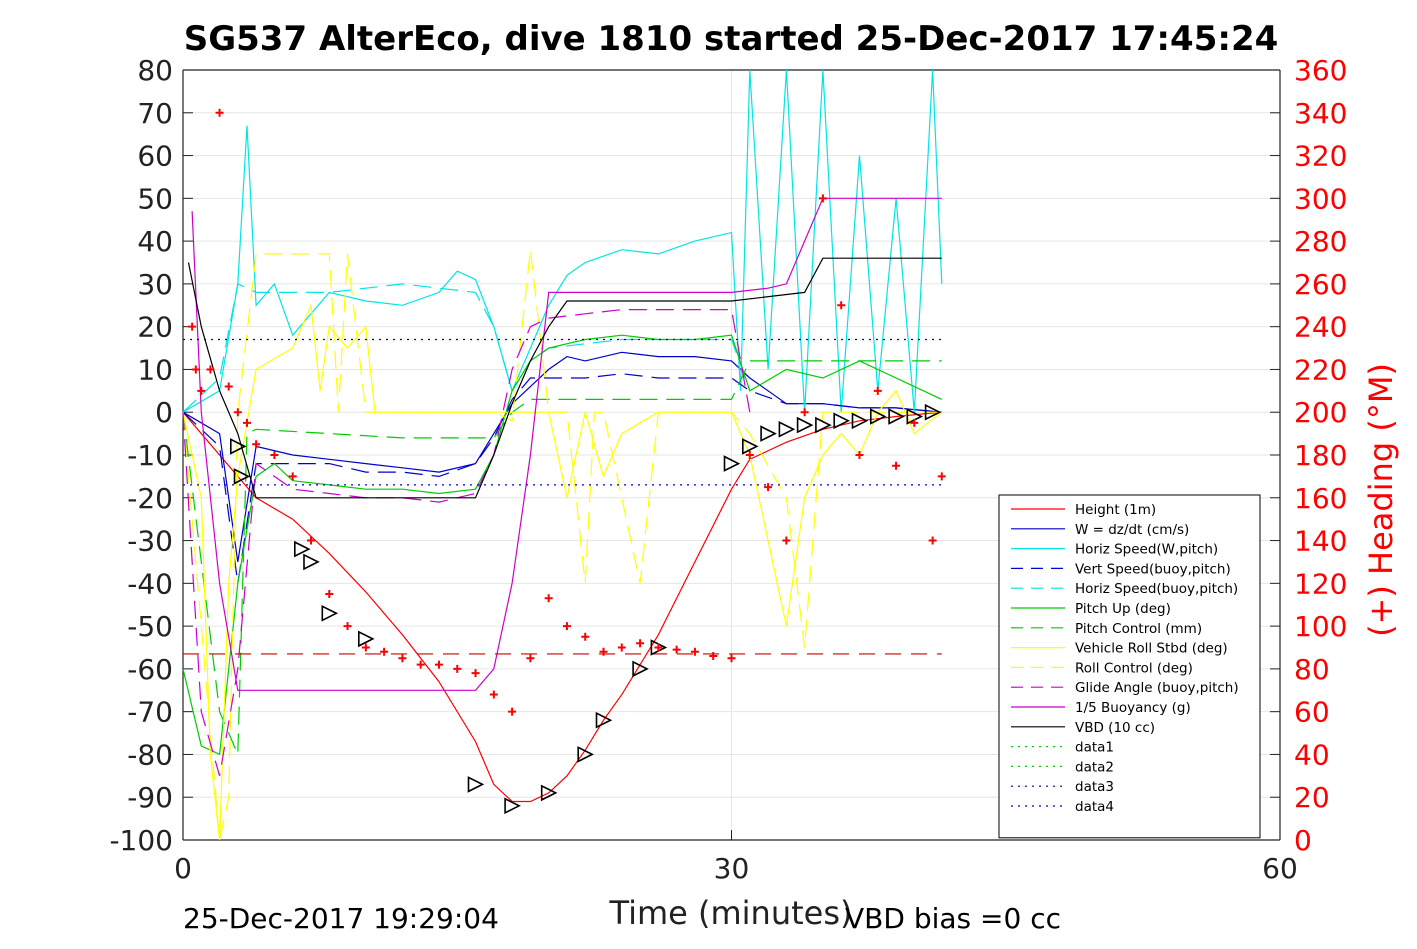 Image resolution: width=1417 pixels, height=949 pixels. I want to click on legend-label: data3, so click(1094, 787).